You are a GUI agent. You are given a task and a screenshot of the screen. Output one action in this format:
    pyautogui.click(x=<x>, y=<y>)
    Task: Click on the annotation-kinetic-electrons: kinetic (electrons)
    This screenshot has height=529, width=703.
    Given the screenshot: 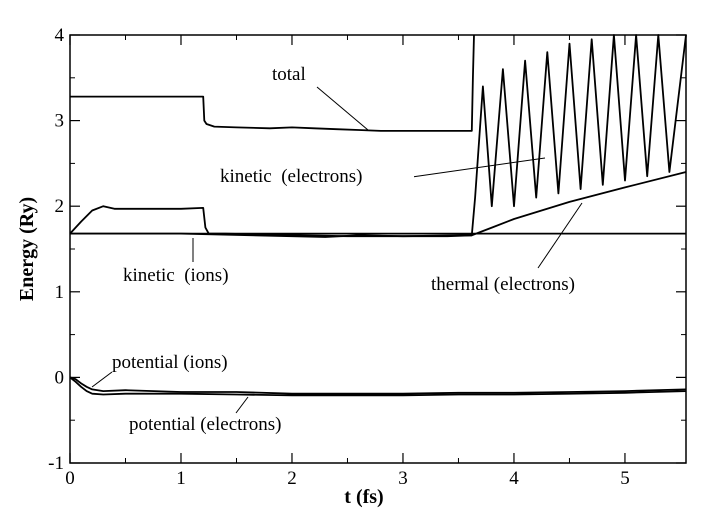 What is the action you would take?
    pyautogui.click(x=291, y=176)
    